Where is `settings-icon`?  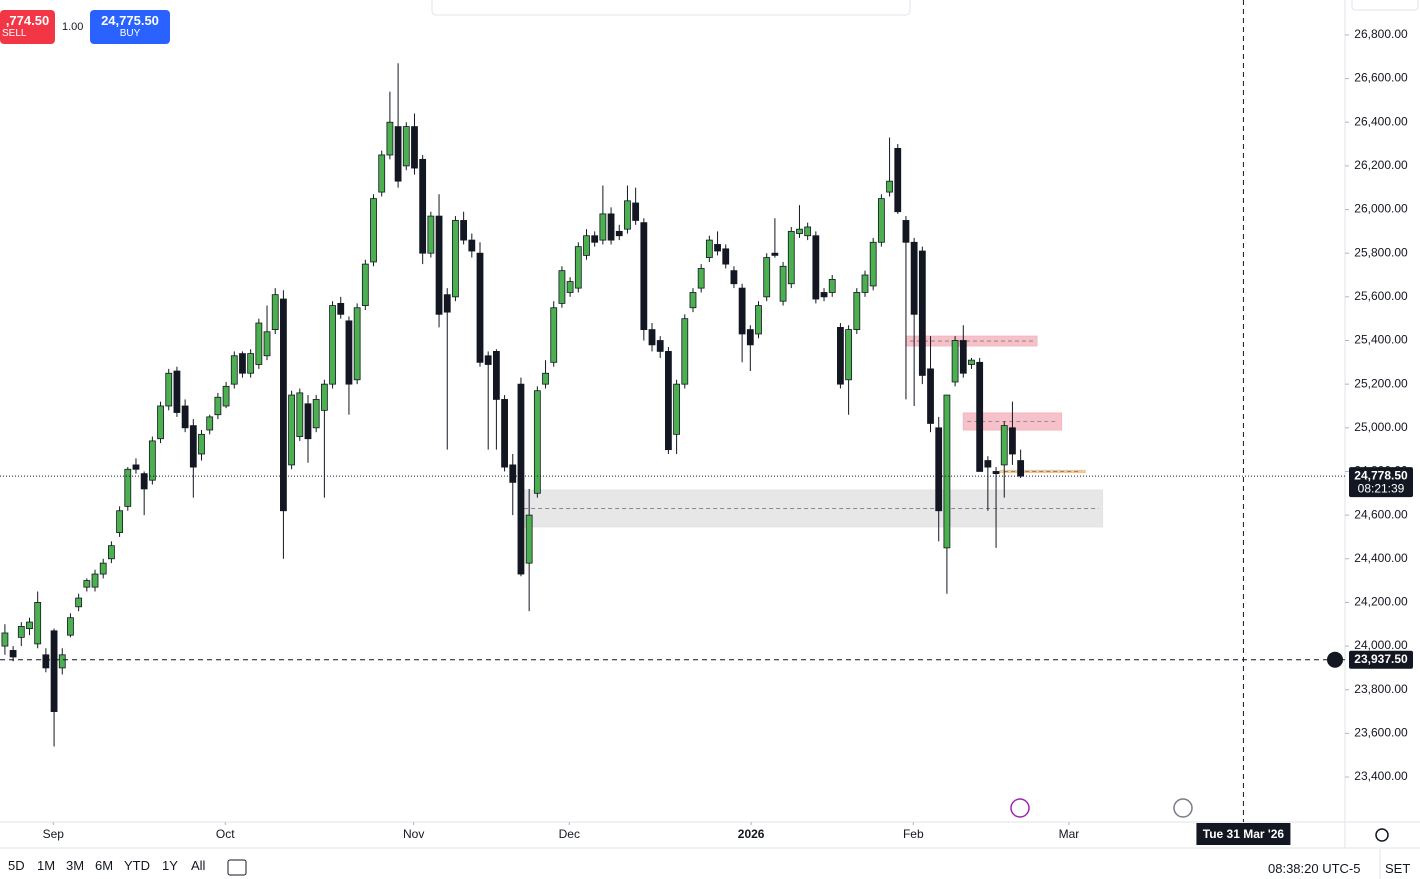
settings-icon is located at coordinates (1382, 835).